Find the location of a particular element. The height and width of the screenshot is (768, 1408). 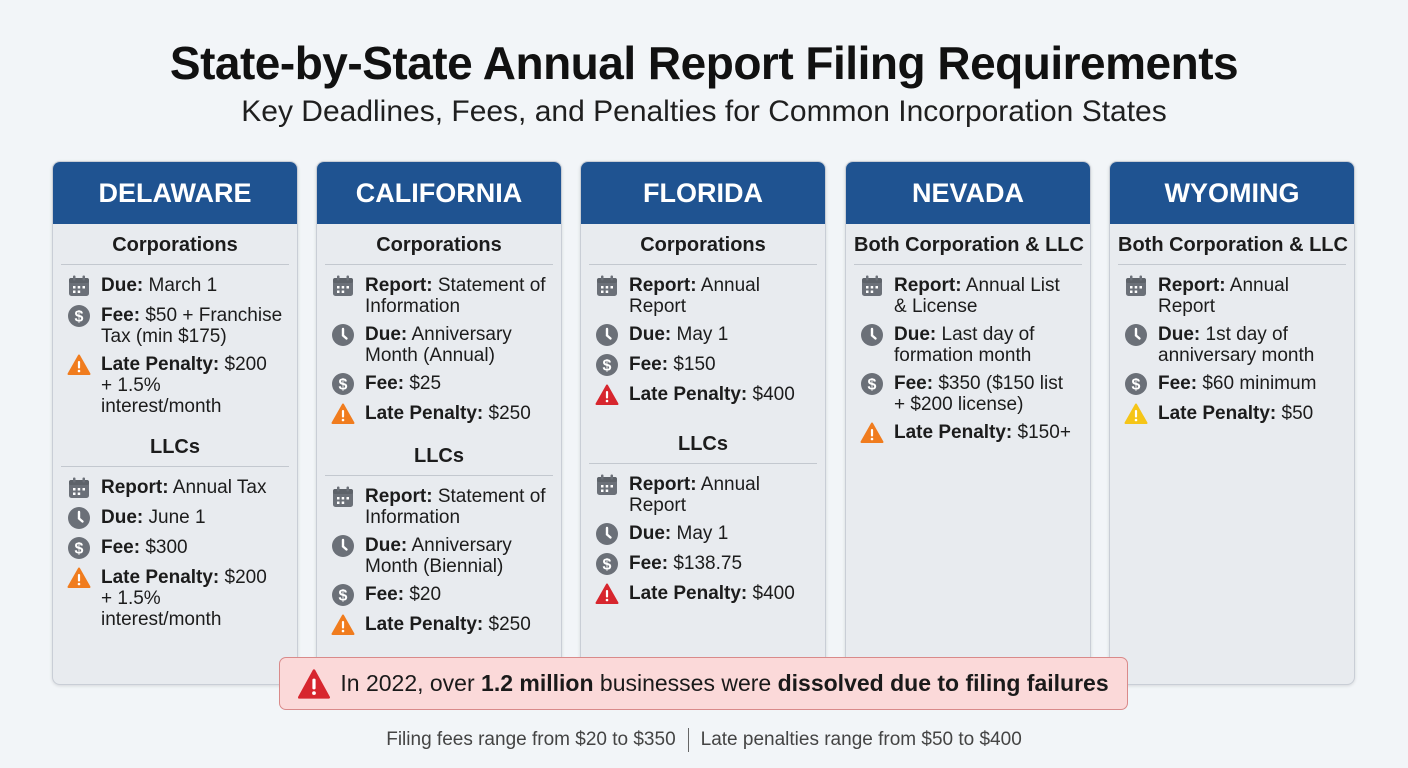

item-value: $400 is located at coordinates (773, 593).